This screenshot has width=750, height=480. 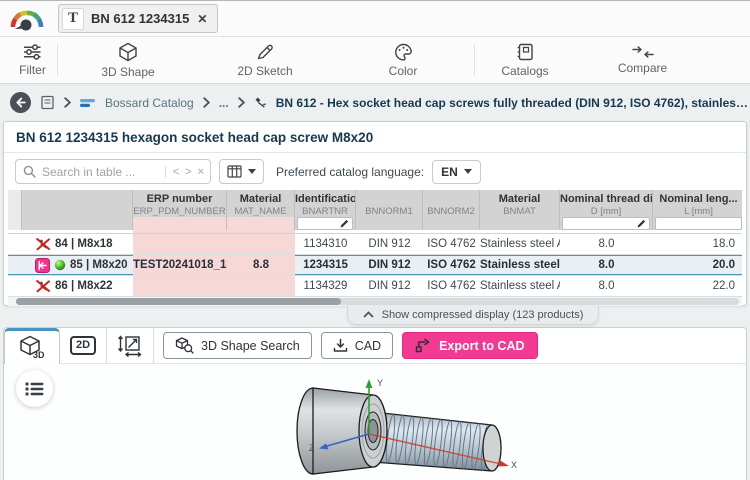 What do you see at coordinates (241, 171) in the screenshot?
I see `column-settings-button` at bounding box center [241, 171].